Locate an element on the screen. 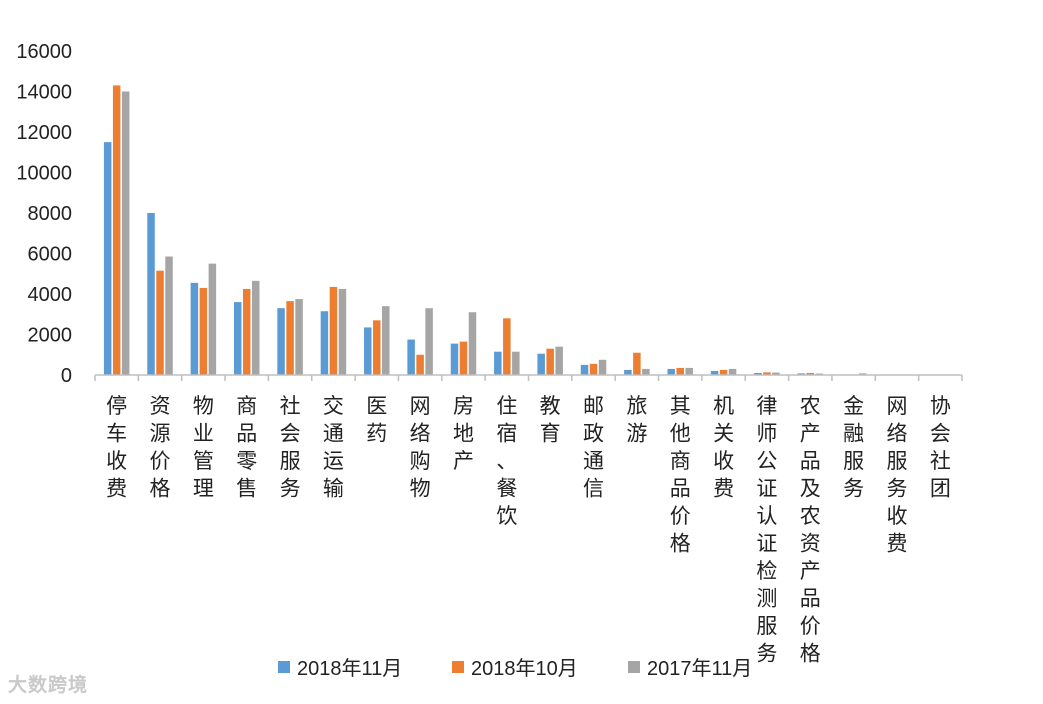 This screenshot has height=704, width=1043. legend-label-0: 2018年11月 is located at coordinates (349, 668).